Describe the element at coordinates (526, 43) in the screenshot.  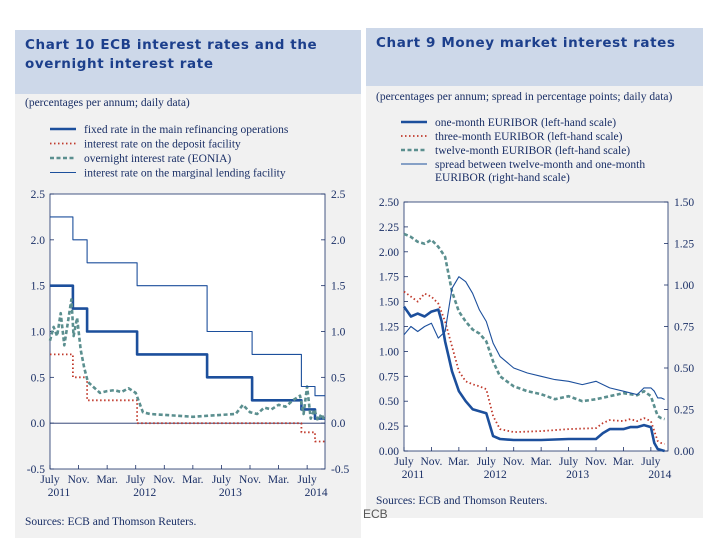
I see `chart9-title: Chart 9 Money market interest rates` at that location.